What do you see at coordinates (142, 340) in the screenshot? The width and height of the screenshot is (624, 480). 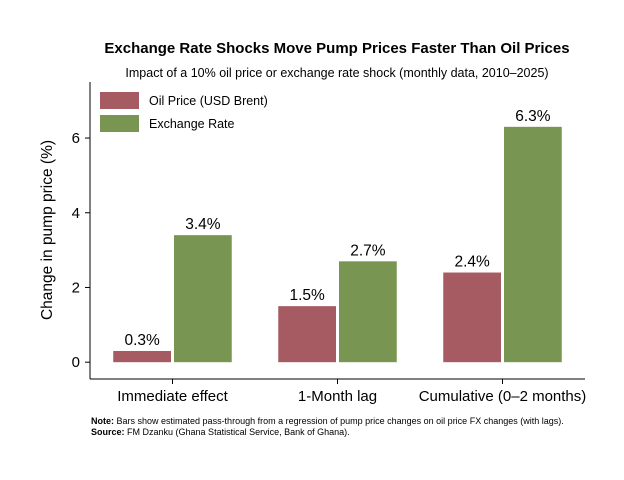 I see `bar-data-label: 0.3%` at bounding box center [142, 340].